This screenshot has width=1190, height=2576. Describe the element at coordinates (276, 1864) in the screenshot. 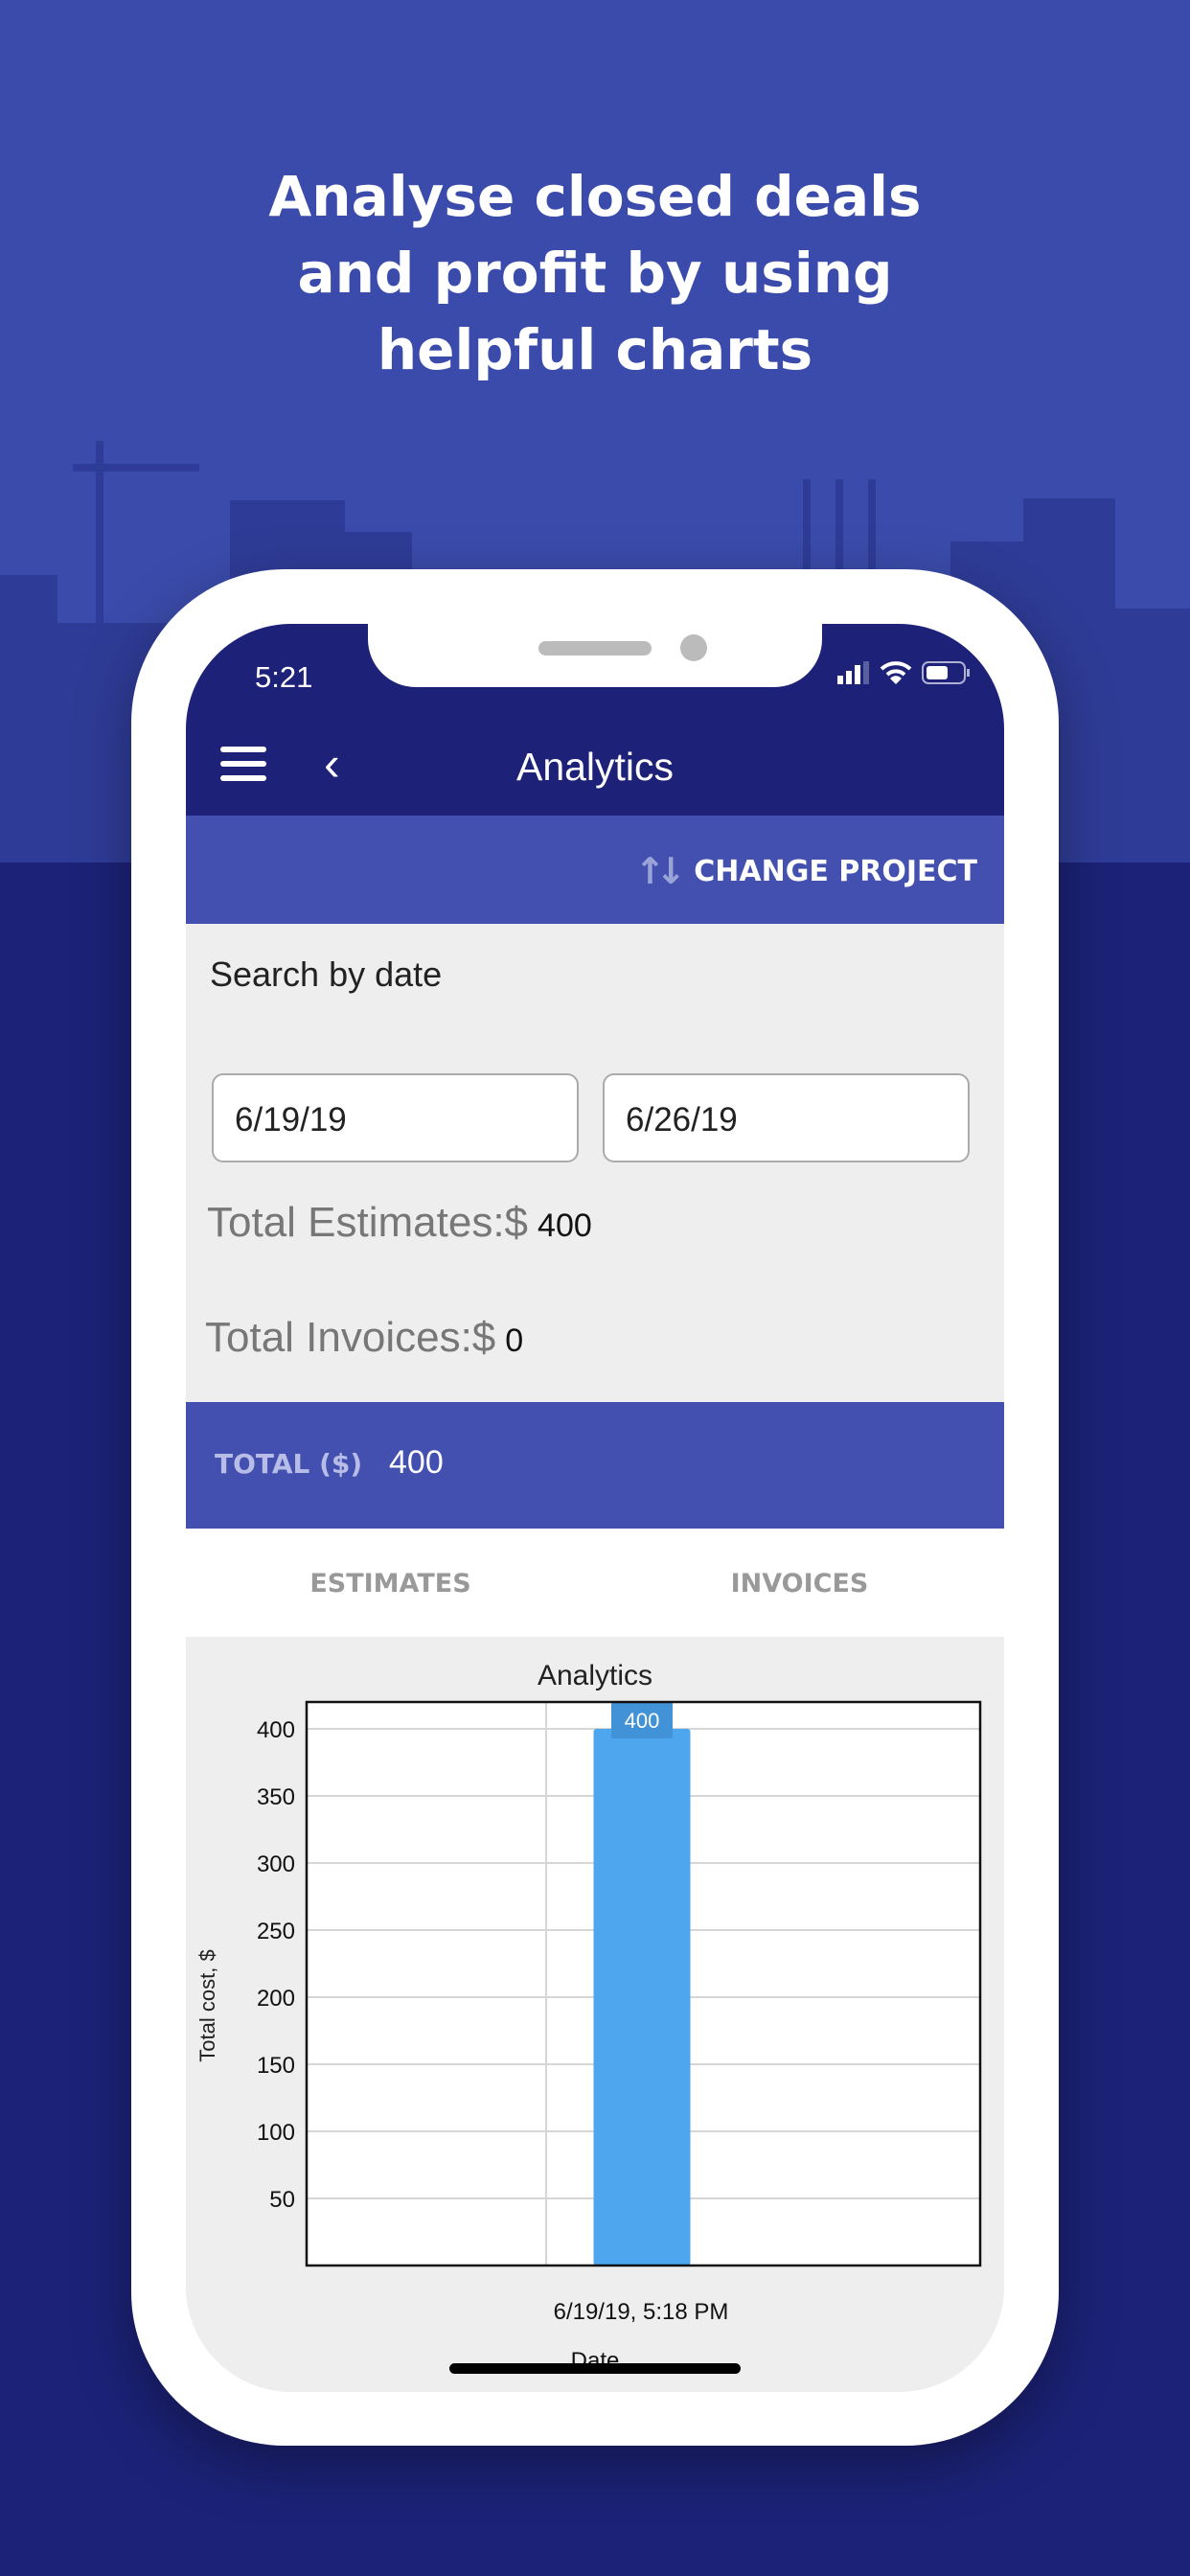

I see `y-tick-label: 300` at that location.